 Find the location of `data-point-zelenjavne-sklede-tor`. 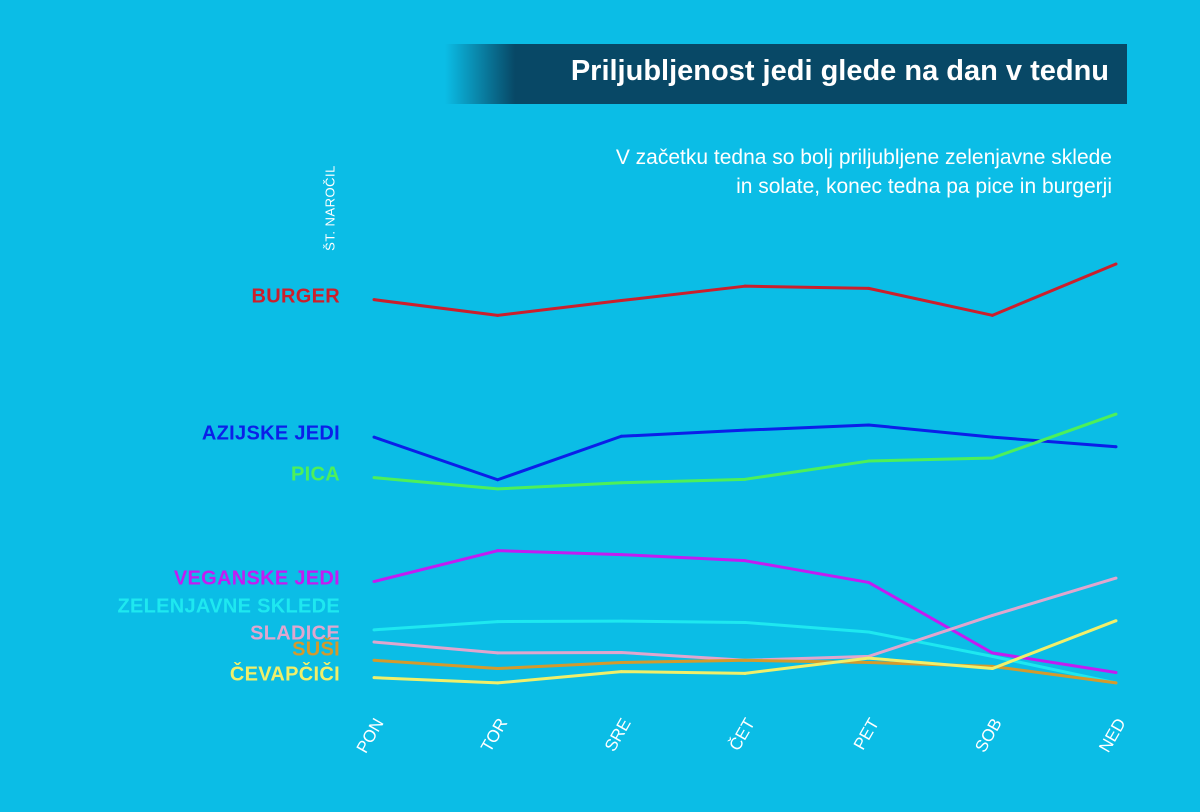

data-point-zelenjavne-sklede-tor is located at coordinates (498, 622).